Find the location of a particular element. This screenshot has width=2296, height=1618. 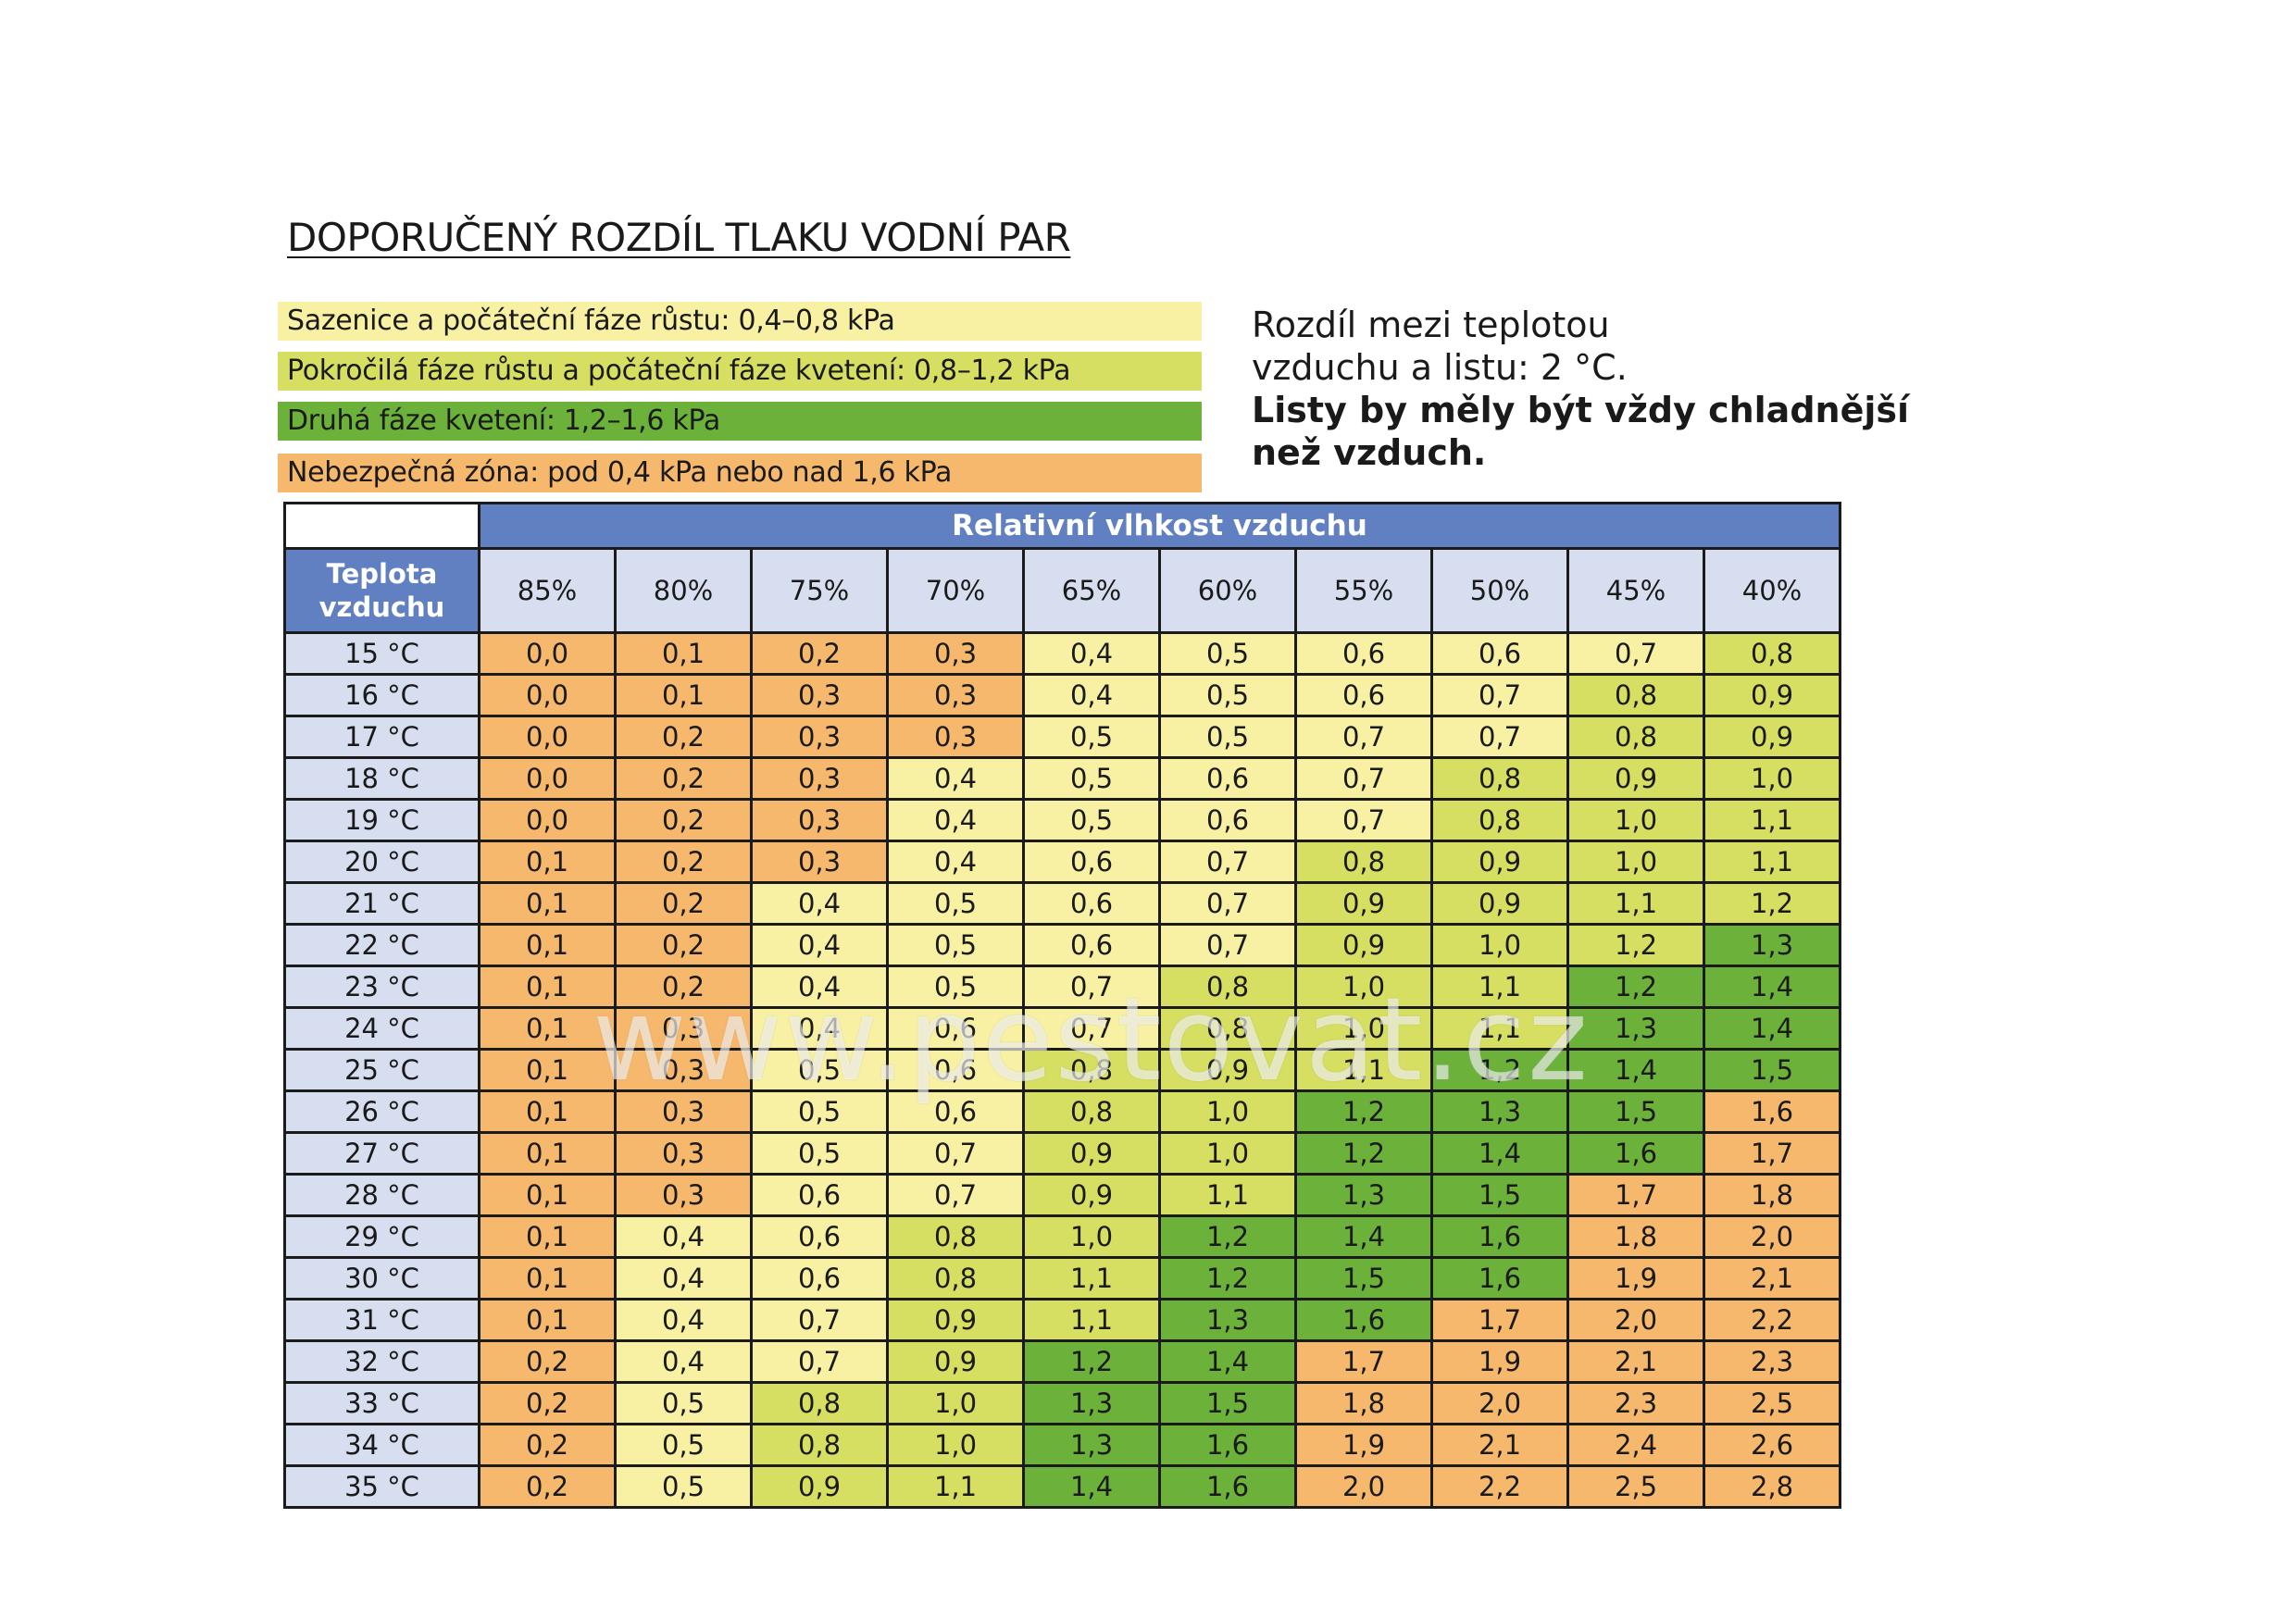

table-row: 22 °C 0,1 0,2 0,4 0,5 0,6 0,7 0,9 1,0 1,2 1,3 is located at coordinates (1062, 945).